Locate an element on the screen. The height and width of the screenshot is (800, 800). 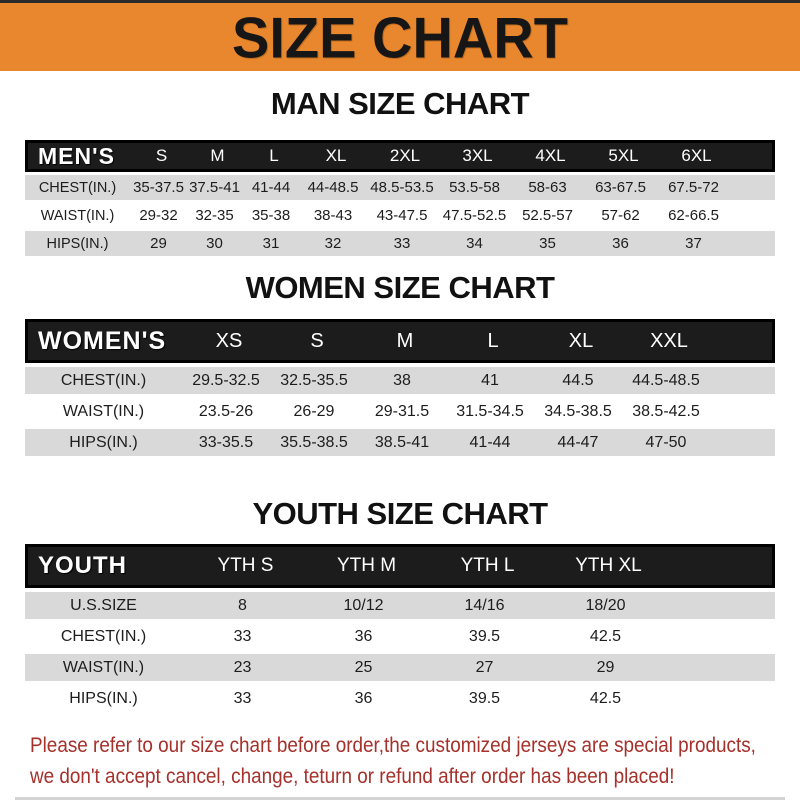
size-column-header: 2XL is located at coordinates (405, 155).